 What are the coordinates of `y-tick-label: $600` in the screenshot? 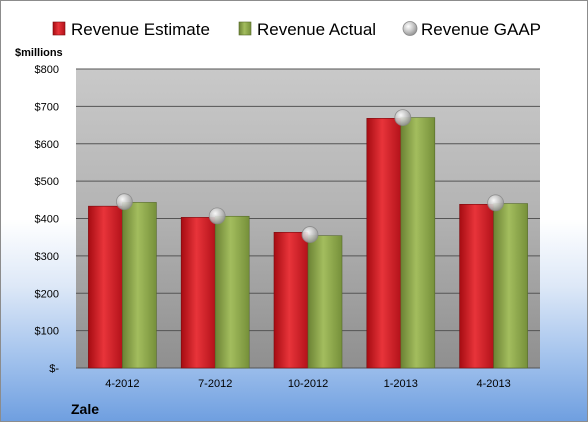 It's located at (47, 145).